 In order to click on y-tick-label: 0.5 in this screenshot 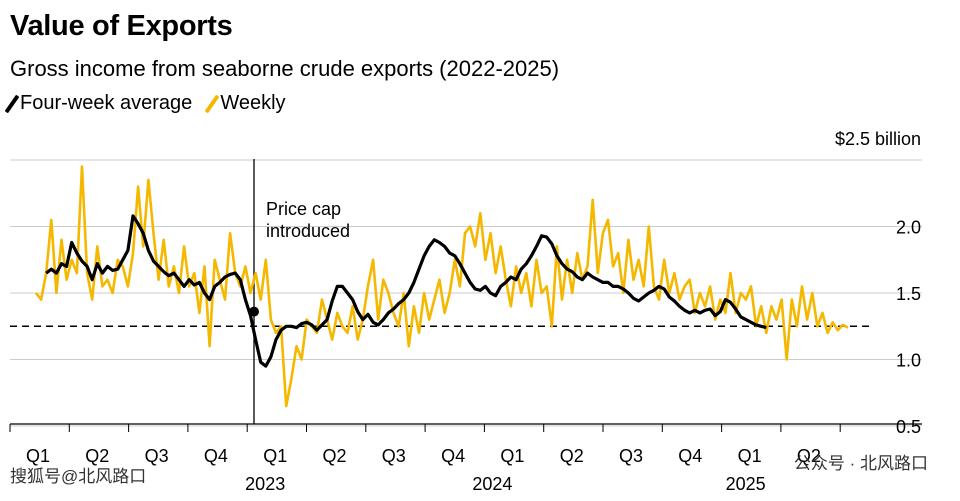, I will do `click(908, 427)`.